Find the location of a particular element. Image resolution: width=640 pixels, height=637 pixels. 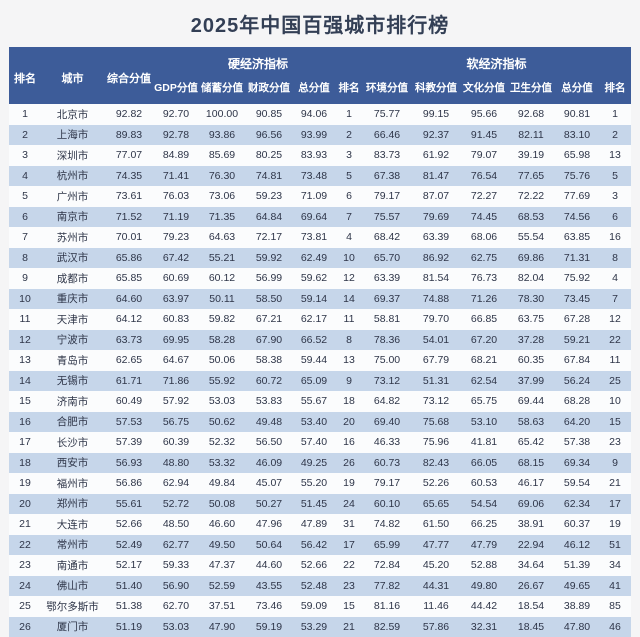

score-cell: 44.31 is located at coordinates (436, 586).